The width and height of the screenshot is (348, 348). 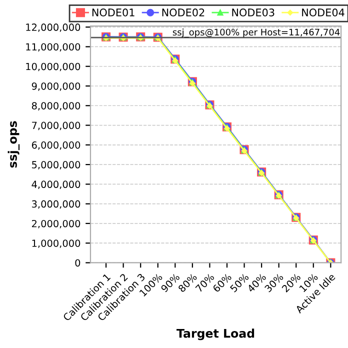 I want to click on y-tick-label: 10,000,000, so click(x=53, y=67).